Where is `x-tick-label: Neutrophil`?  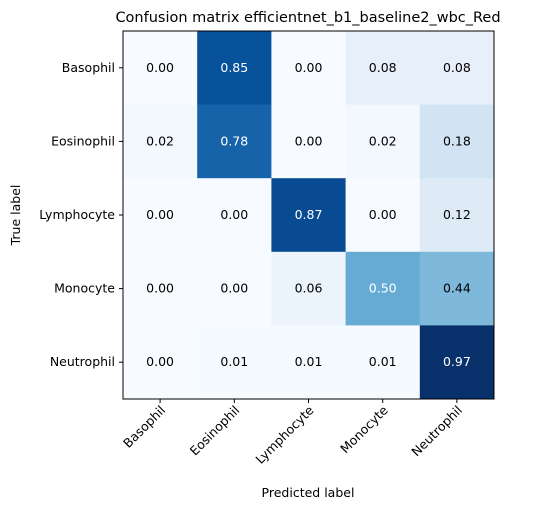 x-tick-label: Neutrophil is located at coordinates (436, 431).